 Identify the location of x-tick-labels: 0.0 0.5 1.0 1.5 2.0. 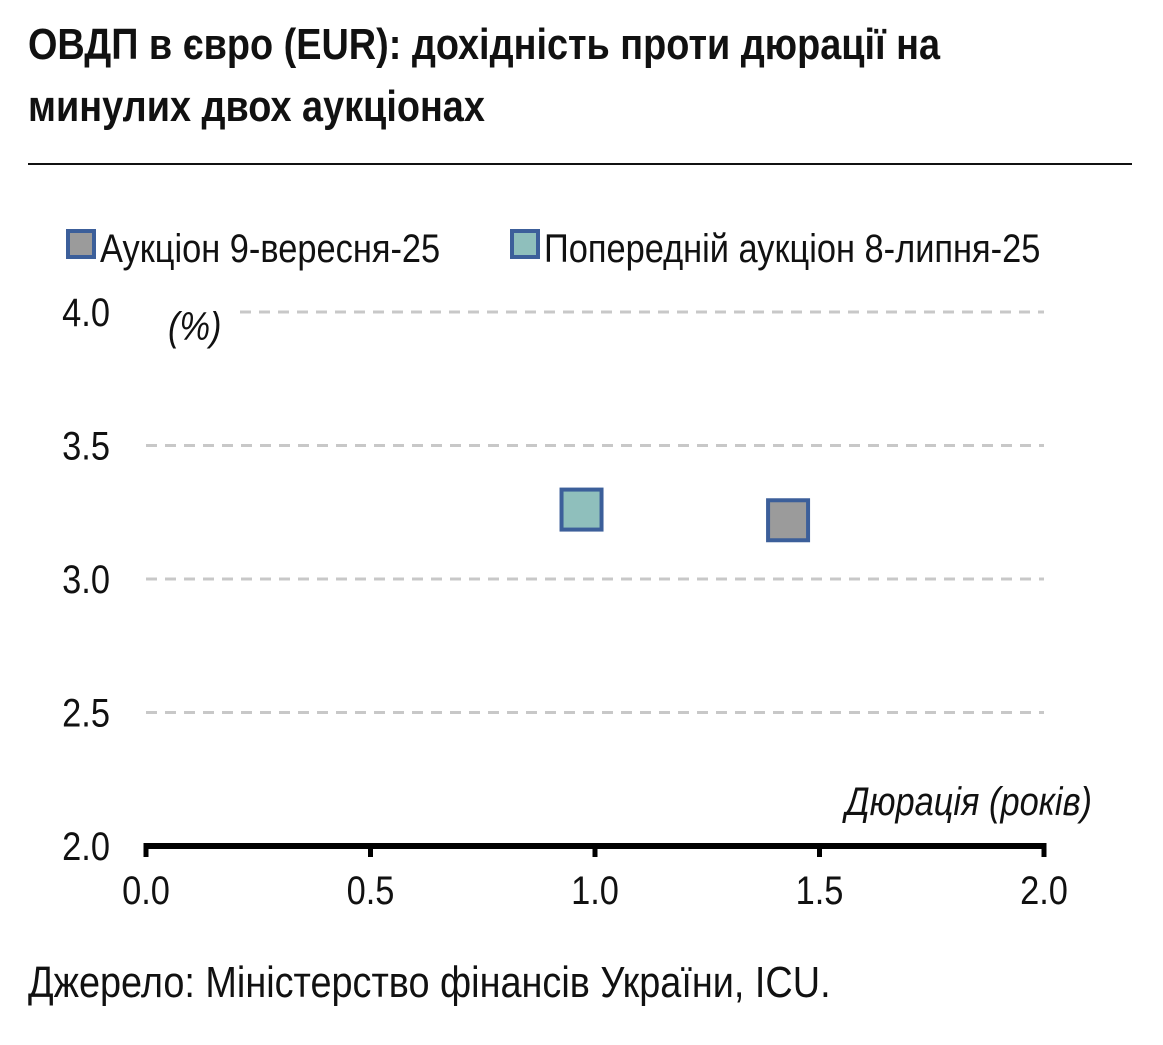
(595, 890).